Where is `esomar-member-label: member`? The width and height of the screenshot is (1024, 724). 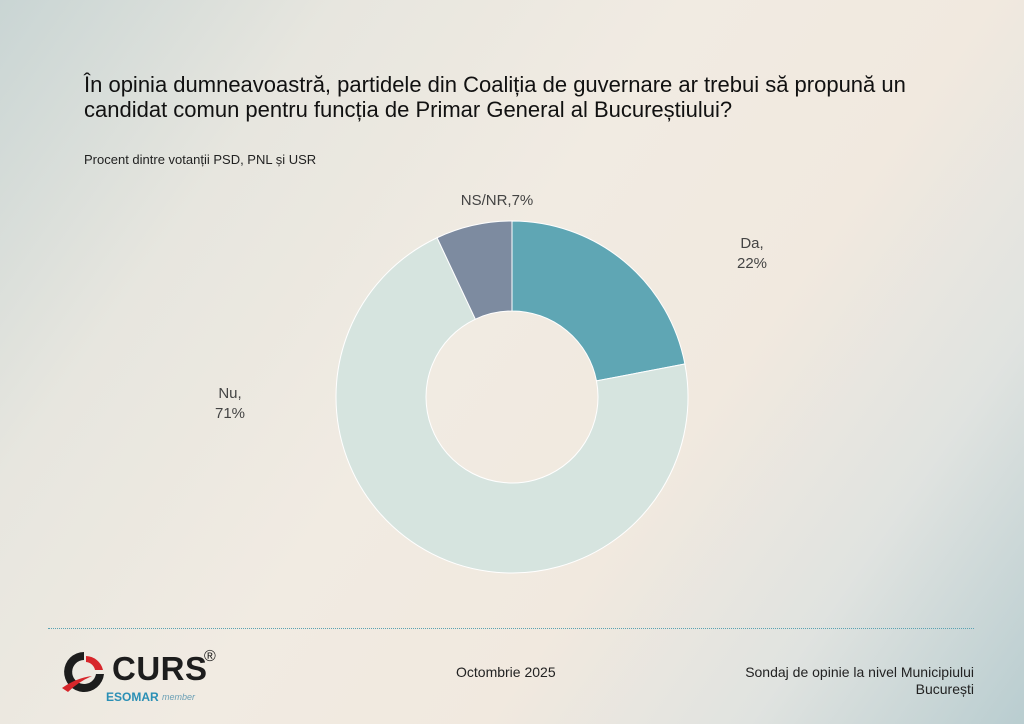
esomar-member-label: member is located at coordinates (179, 697).